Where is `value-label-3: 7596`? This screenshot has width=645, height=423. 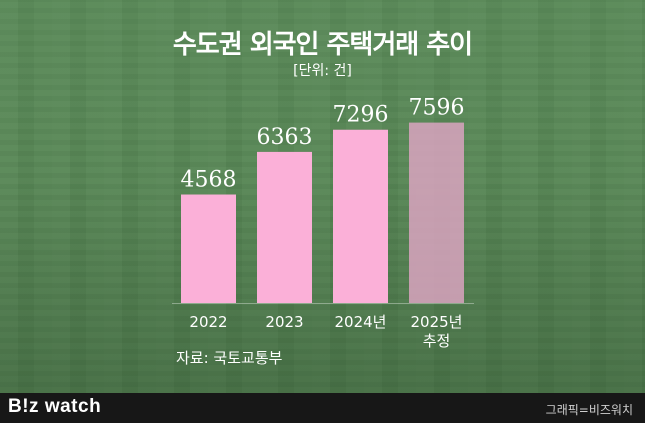
value-label-3: 7596 is located at coordinates (437, 108).